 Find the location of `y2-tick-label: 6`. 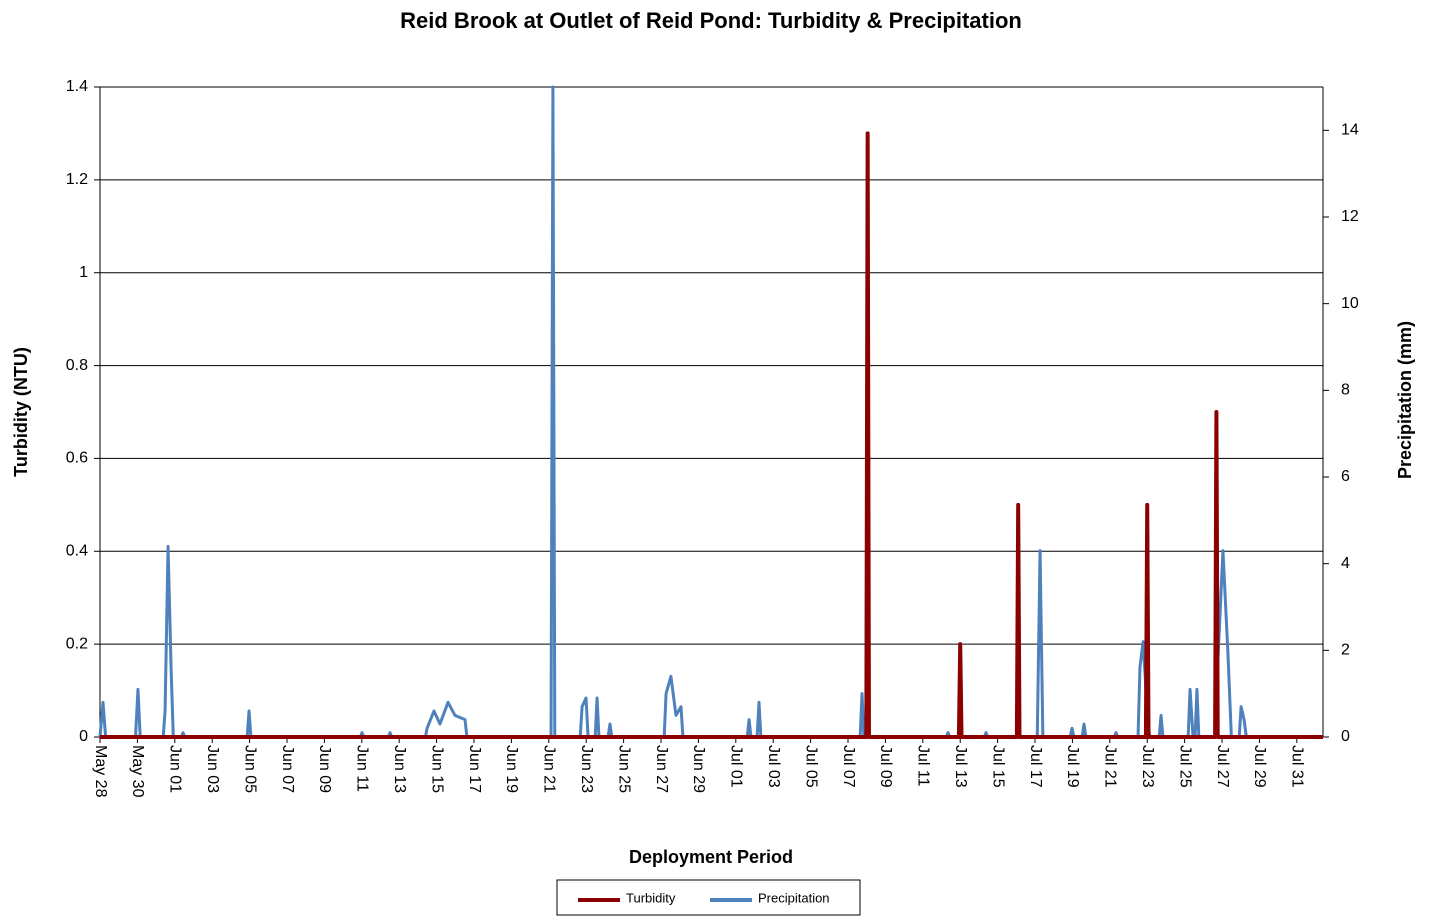

y2-tick-label: 6 is located at coordinates (1345, 476).